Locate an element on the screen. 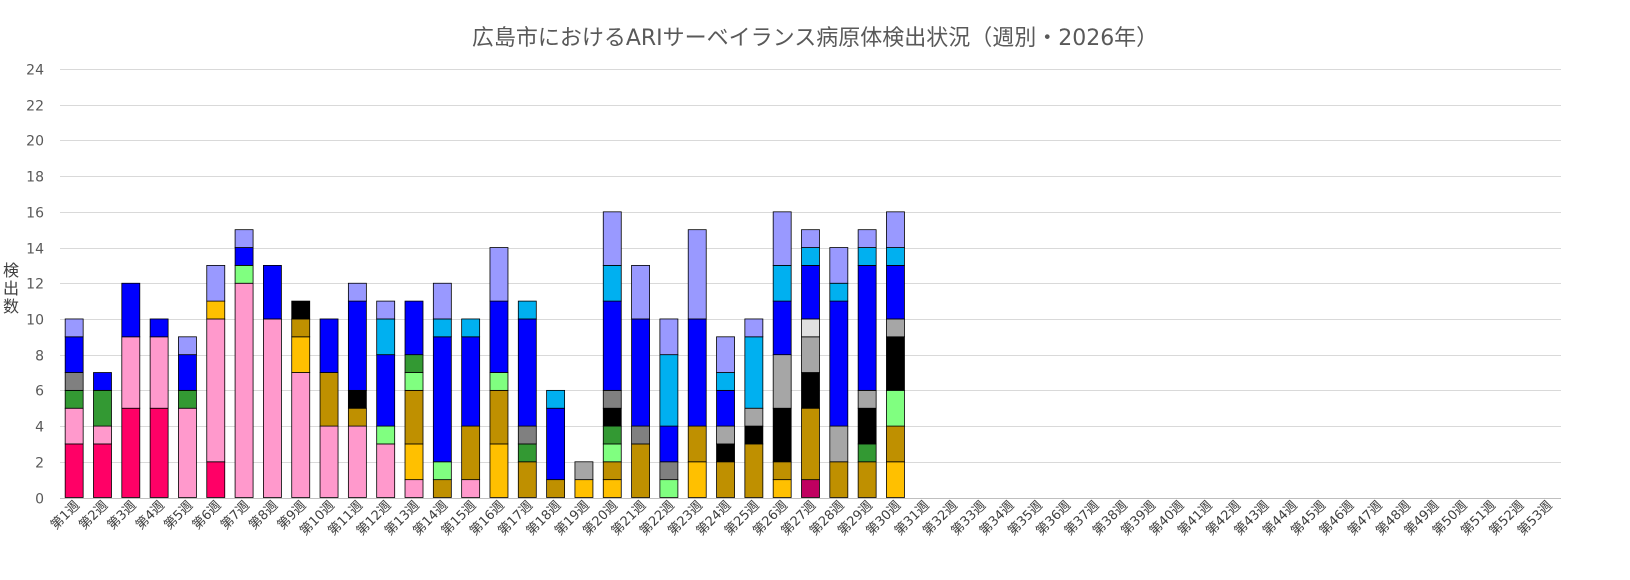 The height and width of the screenshot is (580, 1630). y-tick-label: 14 is located at coordinates (35, 250).